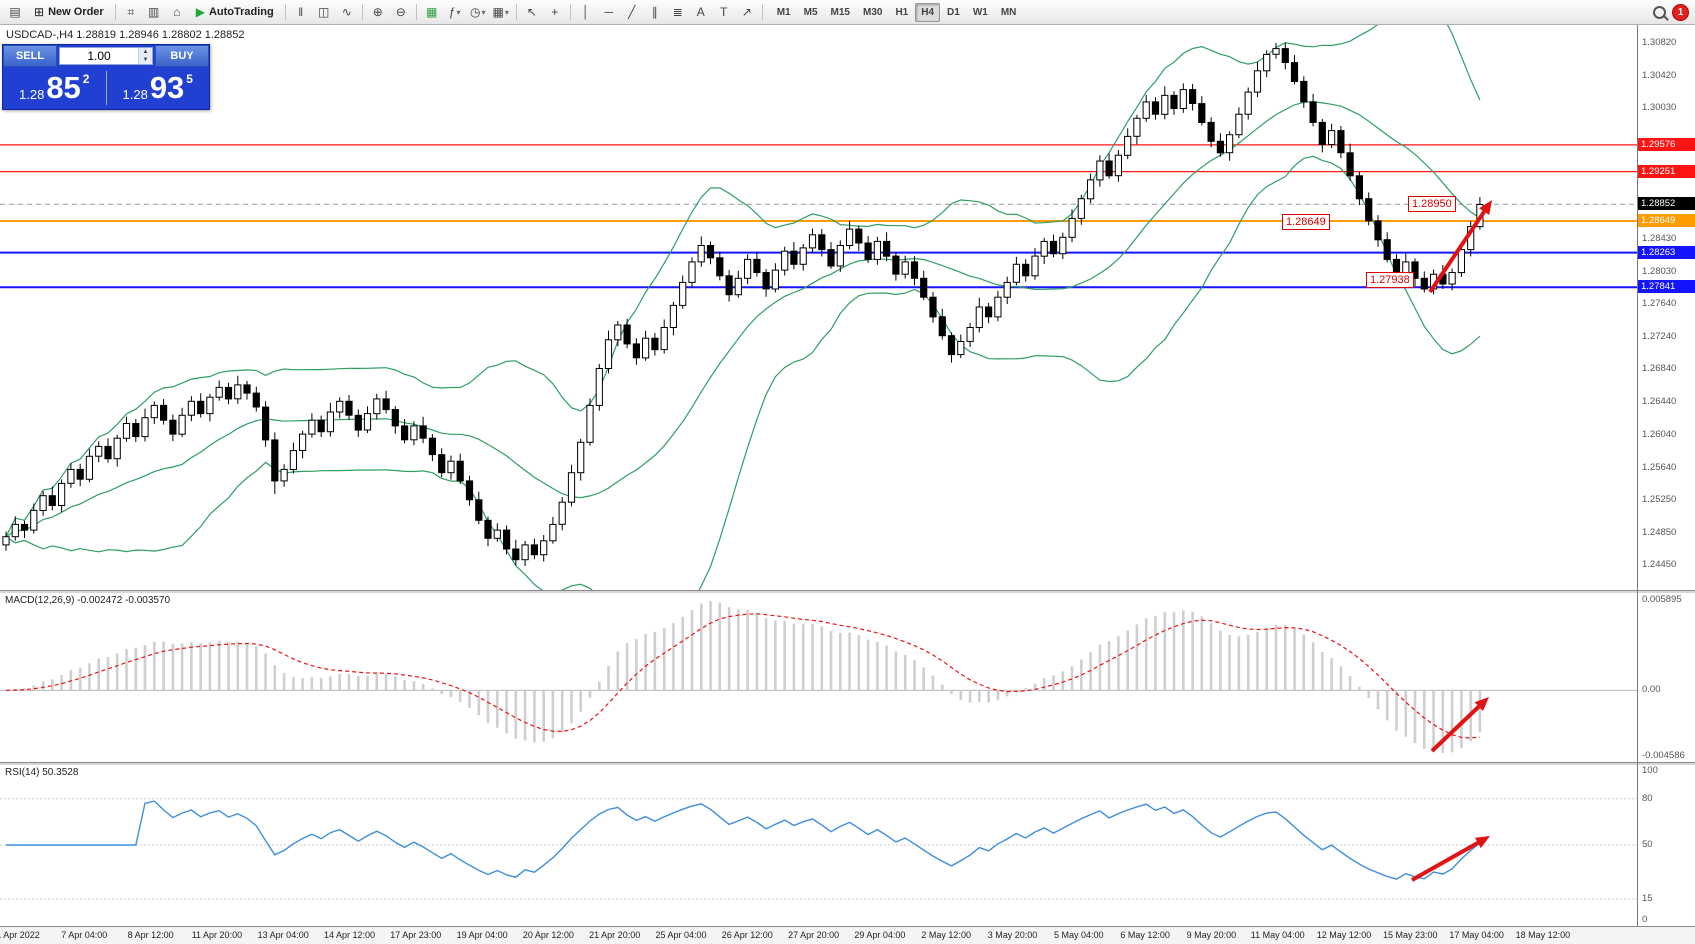 The width and height of the screenshot is (1695, 944). I want to click on price-label: 1.26440, so click(1659, 402).